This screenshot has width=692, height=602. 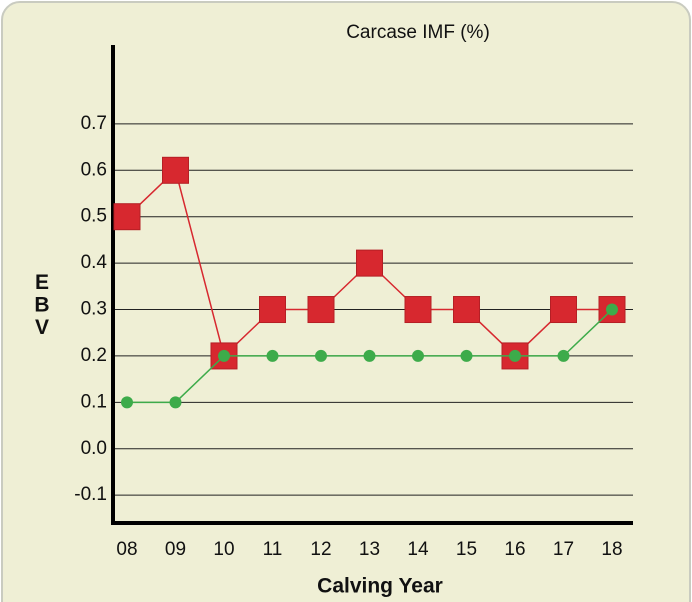 I want to click on y-tick-label: 0.6, so click(x=94, y=169).